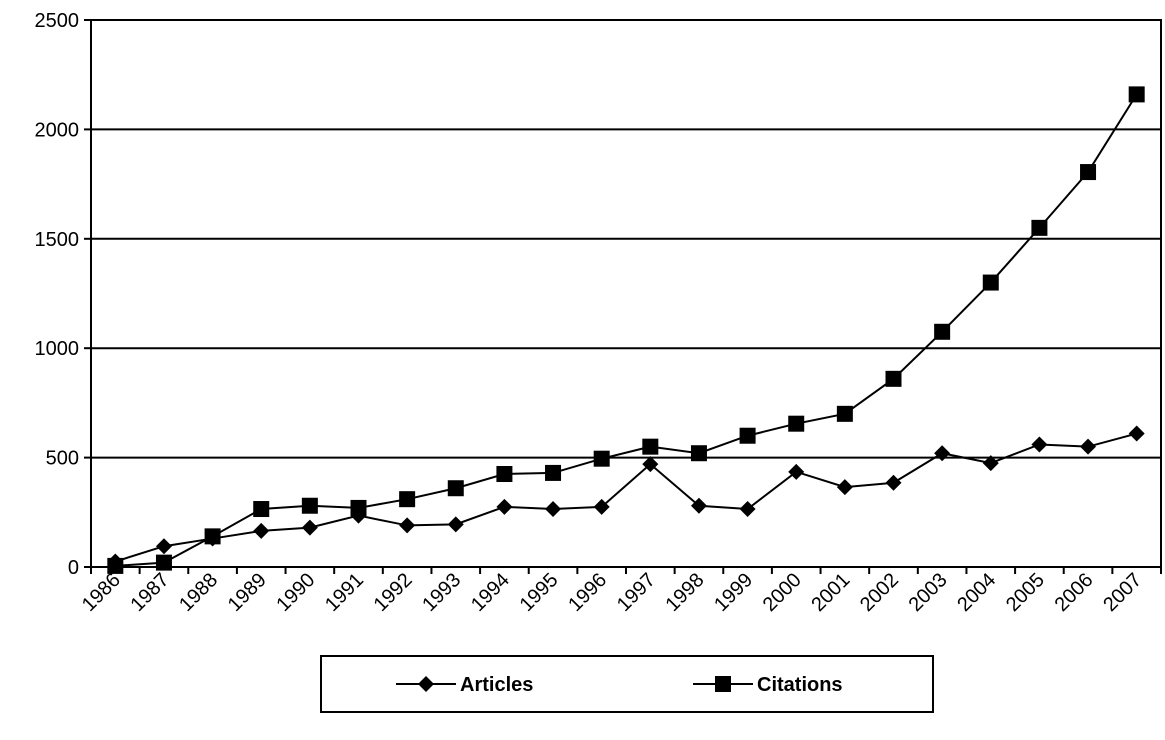  What do you see at coordinates (441, 592) in the screenshot?
I see `x-tick-label: 1993` at bounding box center [441, 592].